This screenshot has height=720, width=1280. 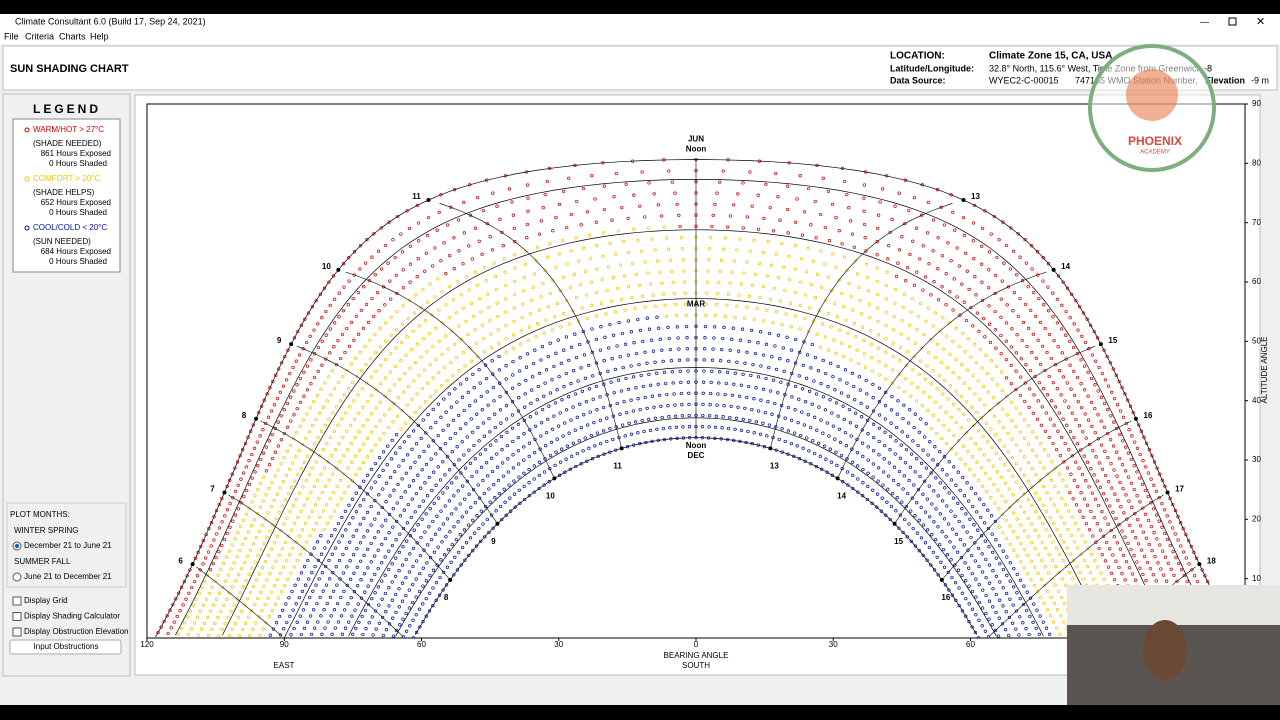 What do you see at coordinates (72, 36) in the screenshot?
I see `menu-item: Charts` at bounding box center [72, 36].